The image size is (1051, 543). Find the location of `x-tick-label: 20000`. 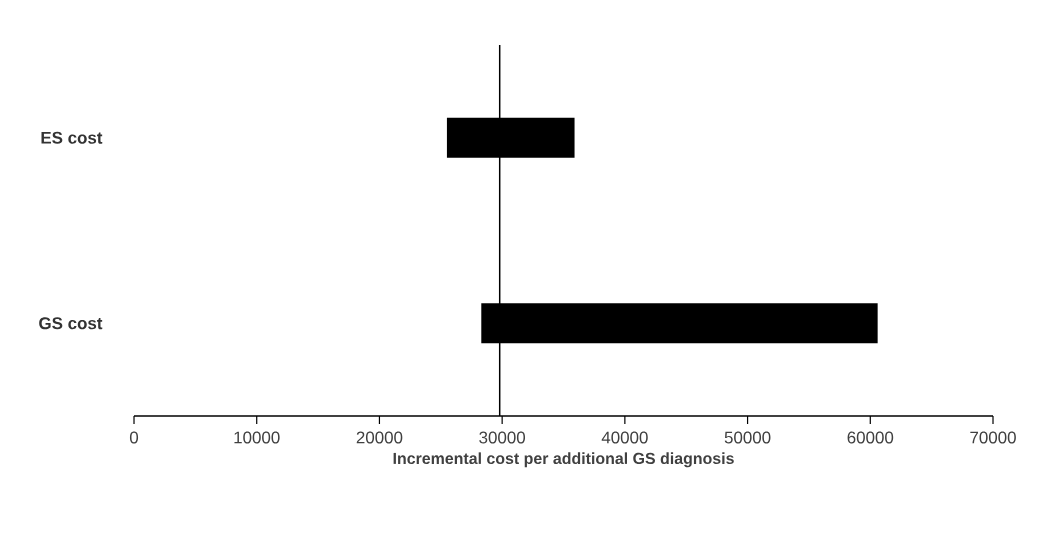

x-tick-label: 20000 is located at coordinates (379, 437).